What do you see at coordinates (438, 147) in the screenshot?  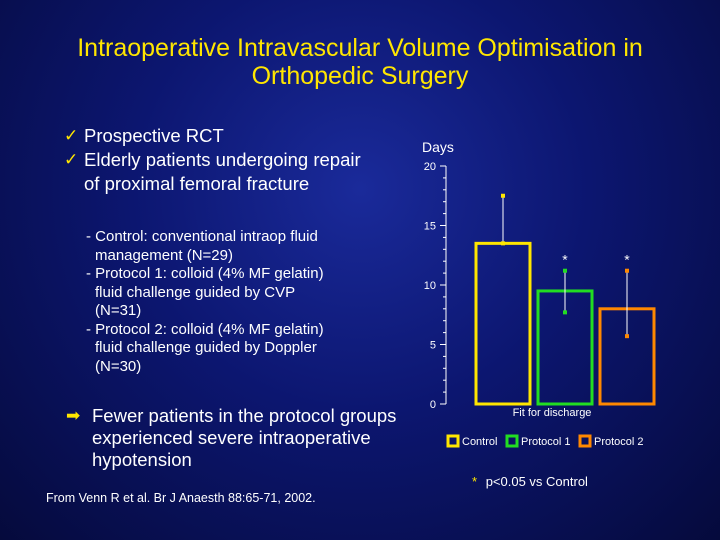 I see `y-axis-label: Days` at bounding box center [438, 147].